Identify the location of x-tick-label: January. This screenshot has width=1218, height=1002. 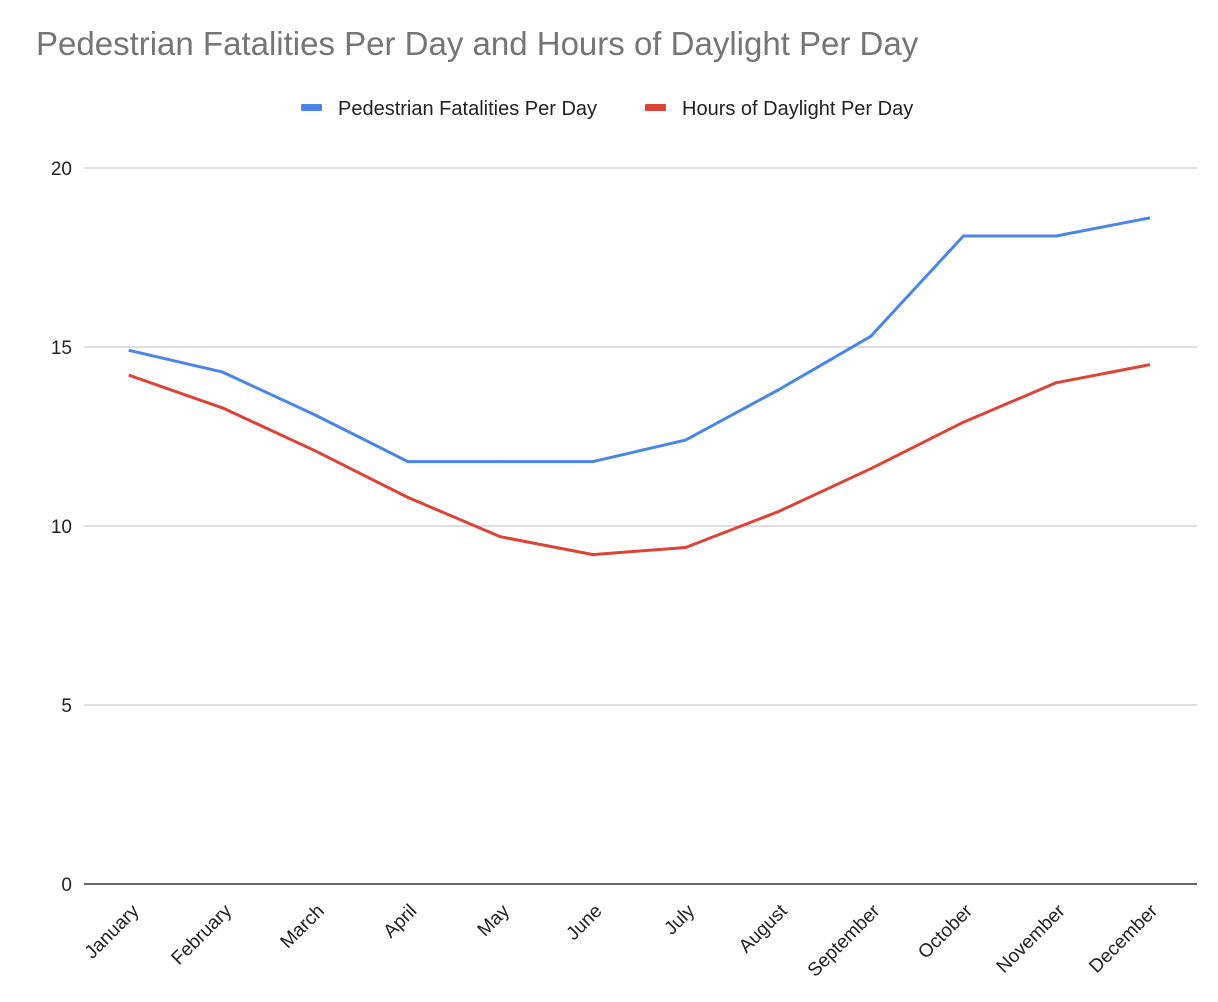
(112, 931).